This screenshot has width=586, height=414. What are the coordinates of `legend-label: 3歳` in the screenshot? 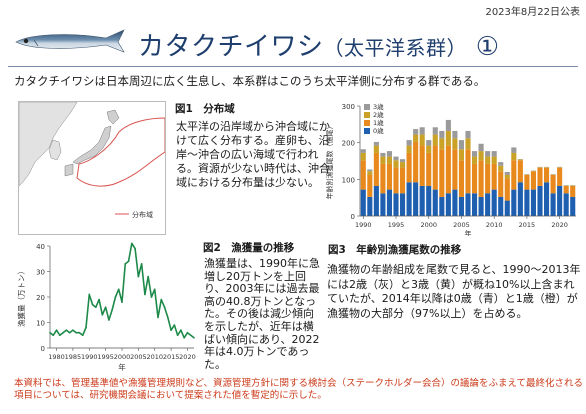 It's located at (378, 106).